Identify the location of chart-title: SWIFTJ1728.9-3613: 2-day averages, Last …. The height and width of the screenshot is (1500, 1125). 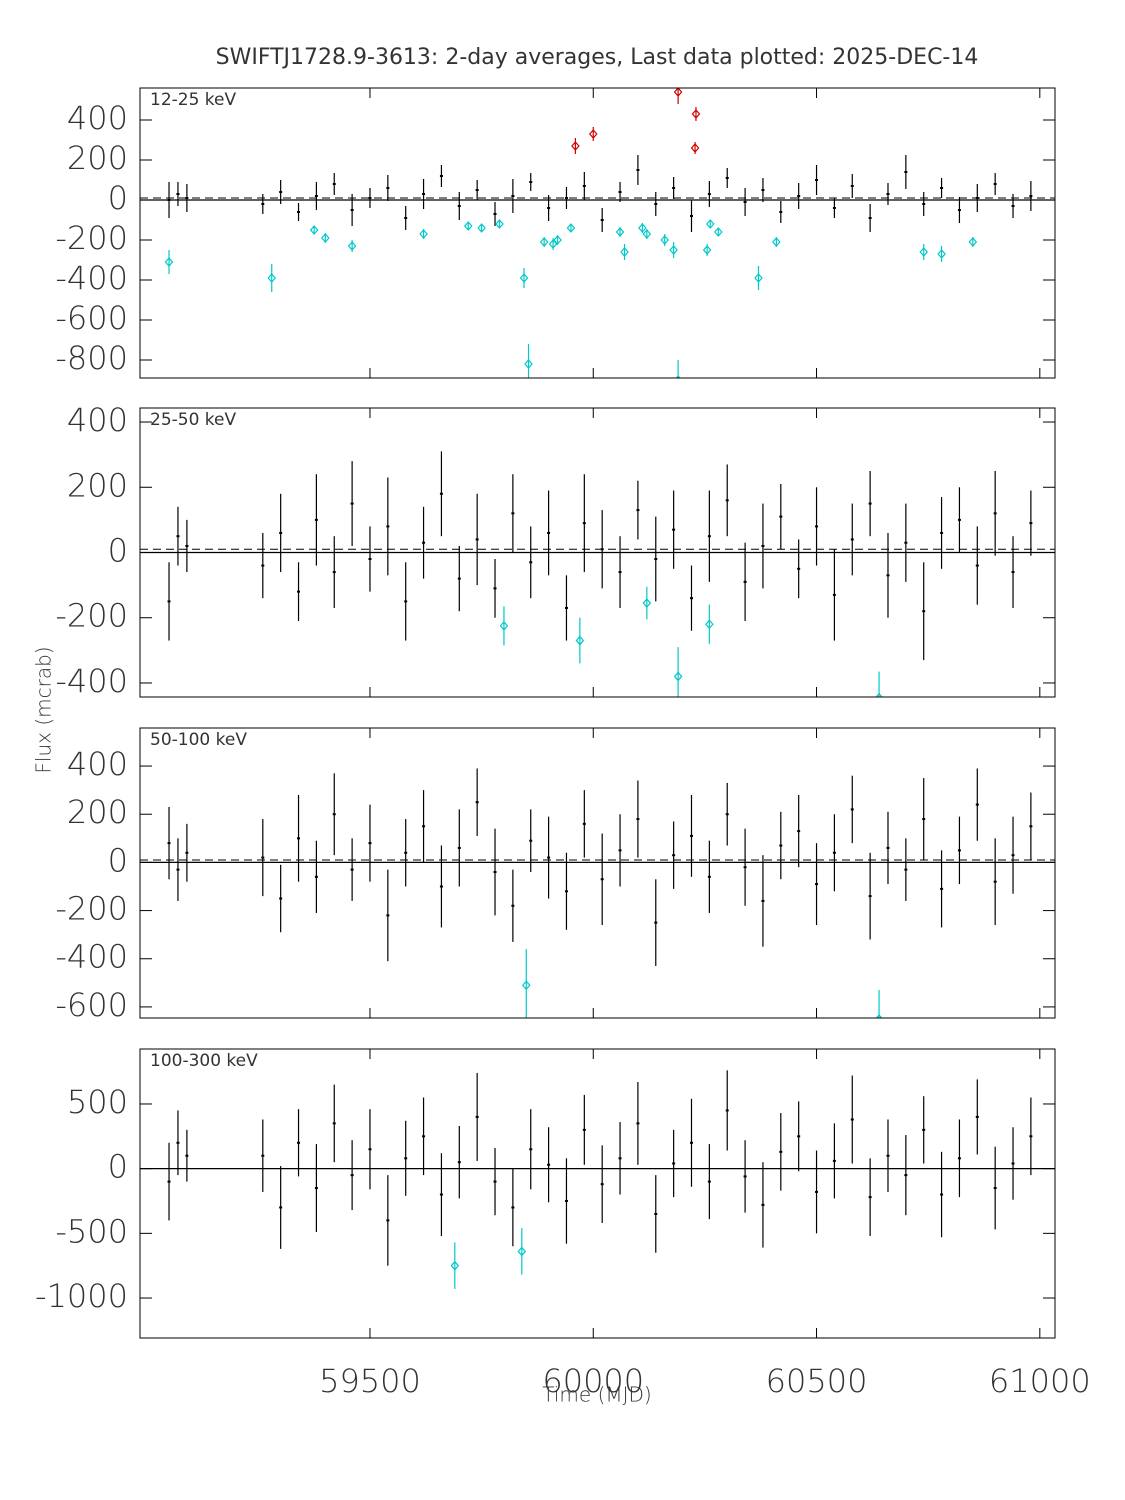
(597, 57).